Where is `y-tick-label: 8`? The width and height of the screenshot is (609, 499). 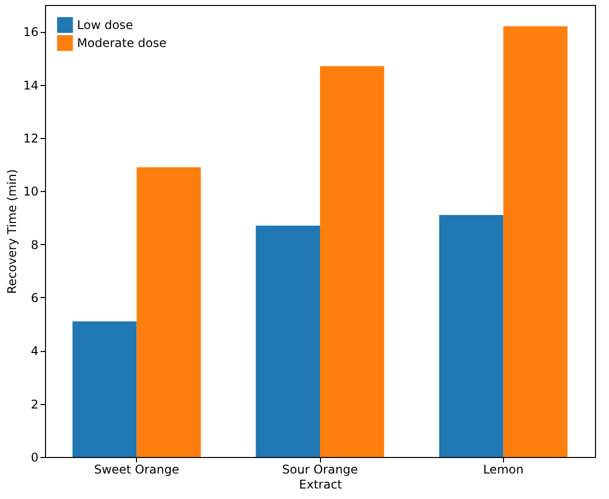
y-tick-label: 8 is located at coordinates (34, 245).